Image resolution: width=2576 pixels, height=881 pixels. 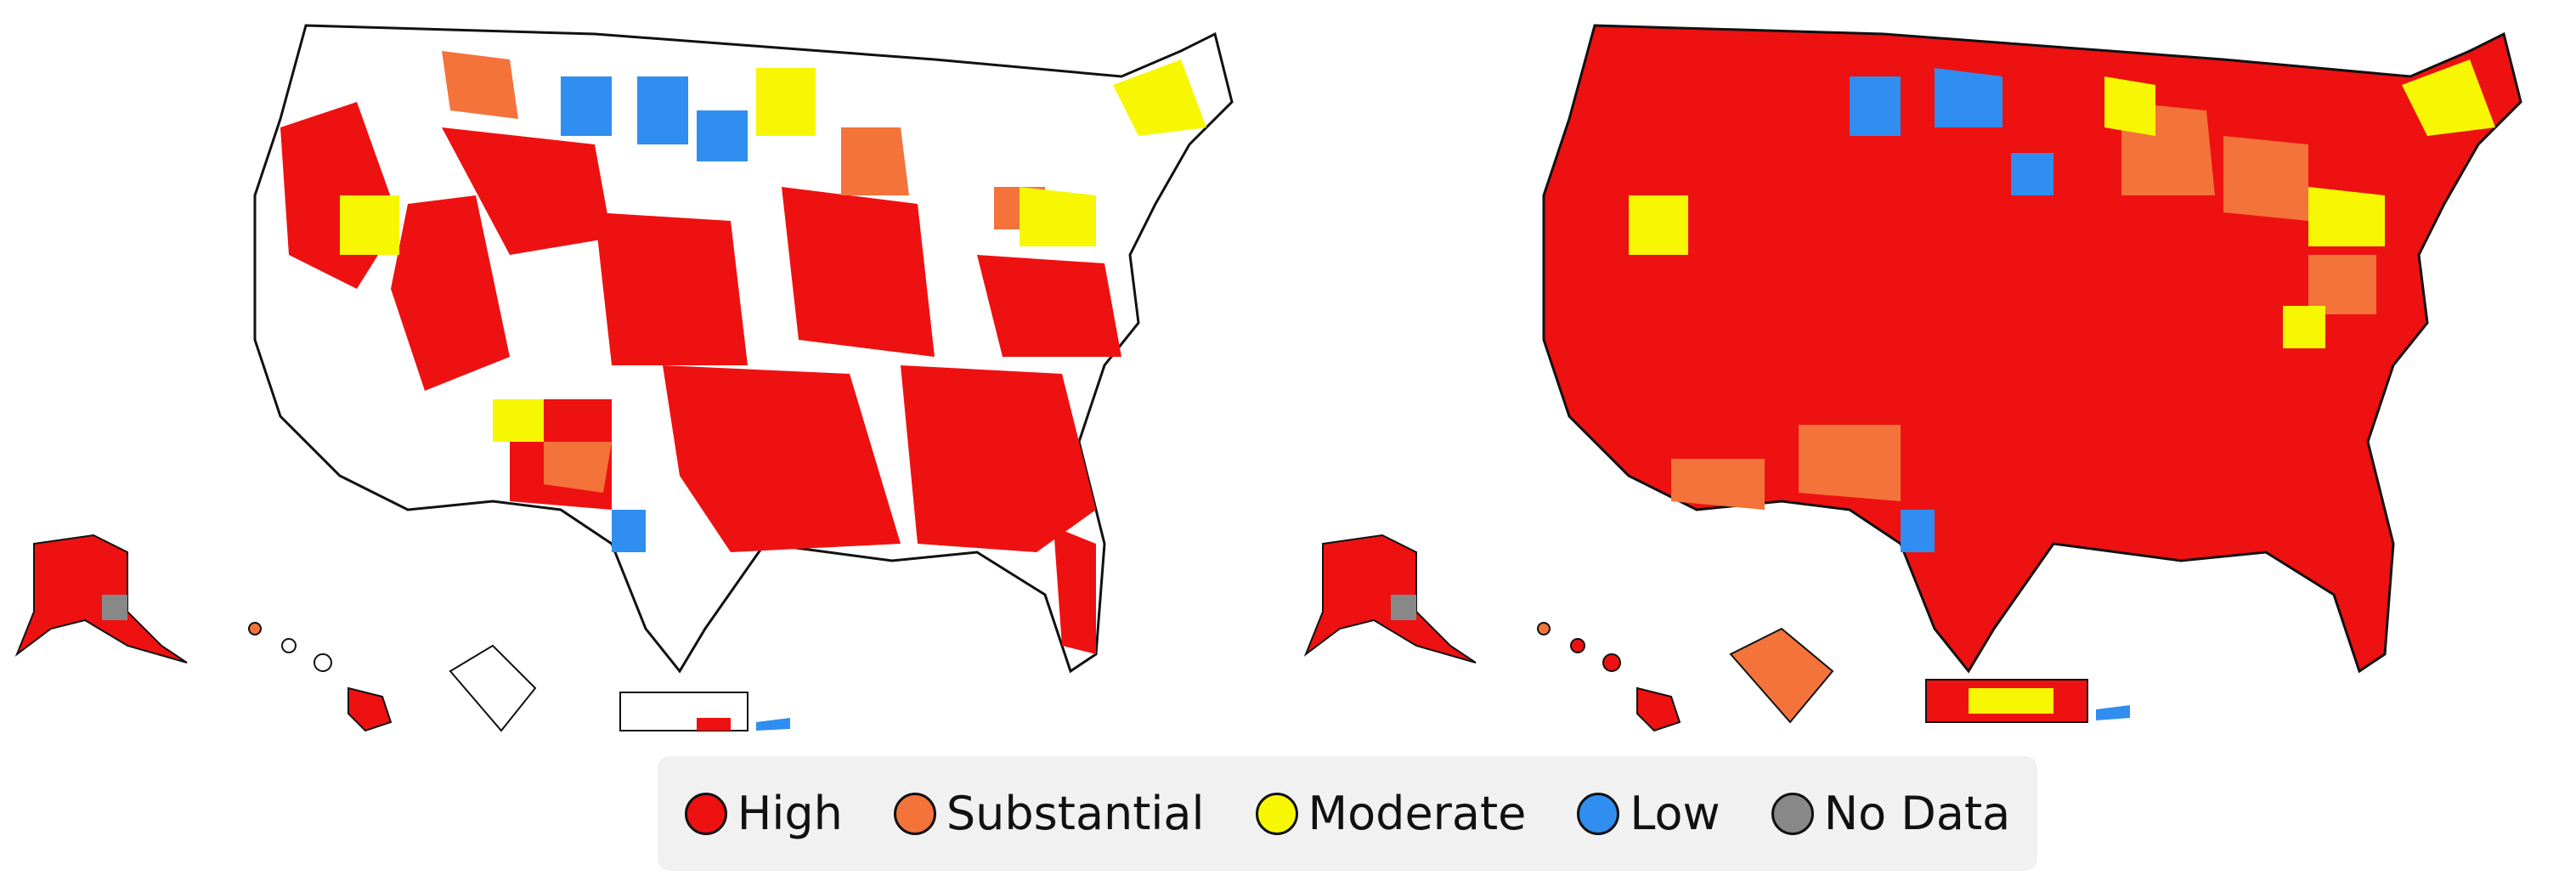 What do you see at coordinates (714, 725) in the screenshot?
I see `puerto-rico-red` at bounding box center [714, 725].